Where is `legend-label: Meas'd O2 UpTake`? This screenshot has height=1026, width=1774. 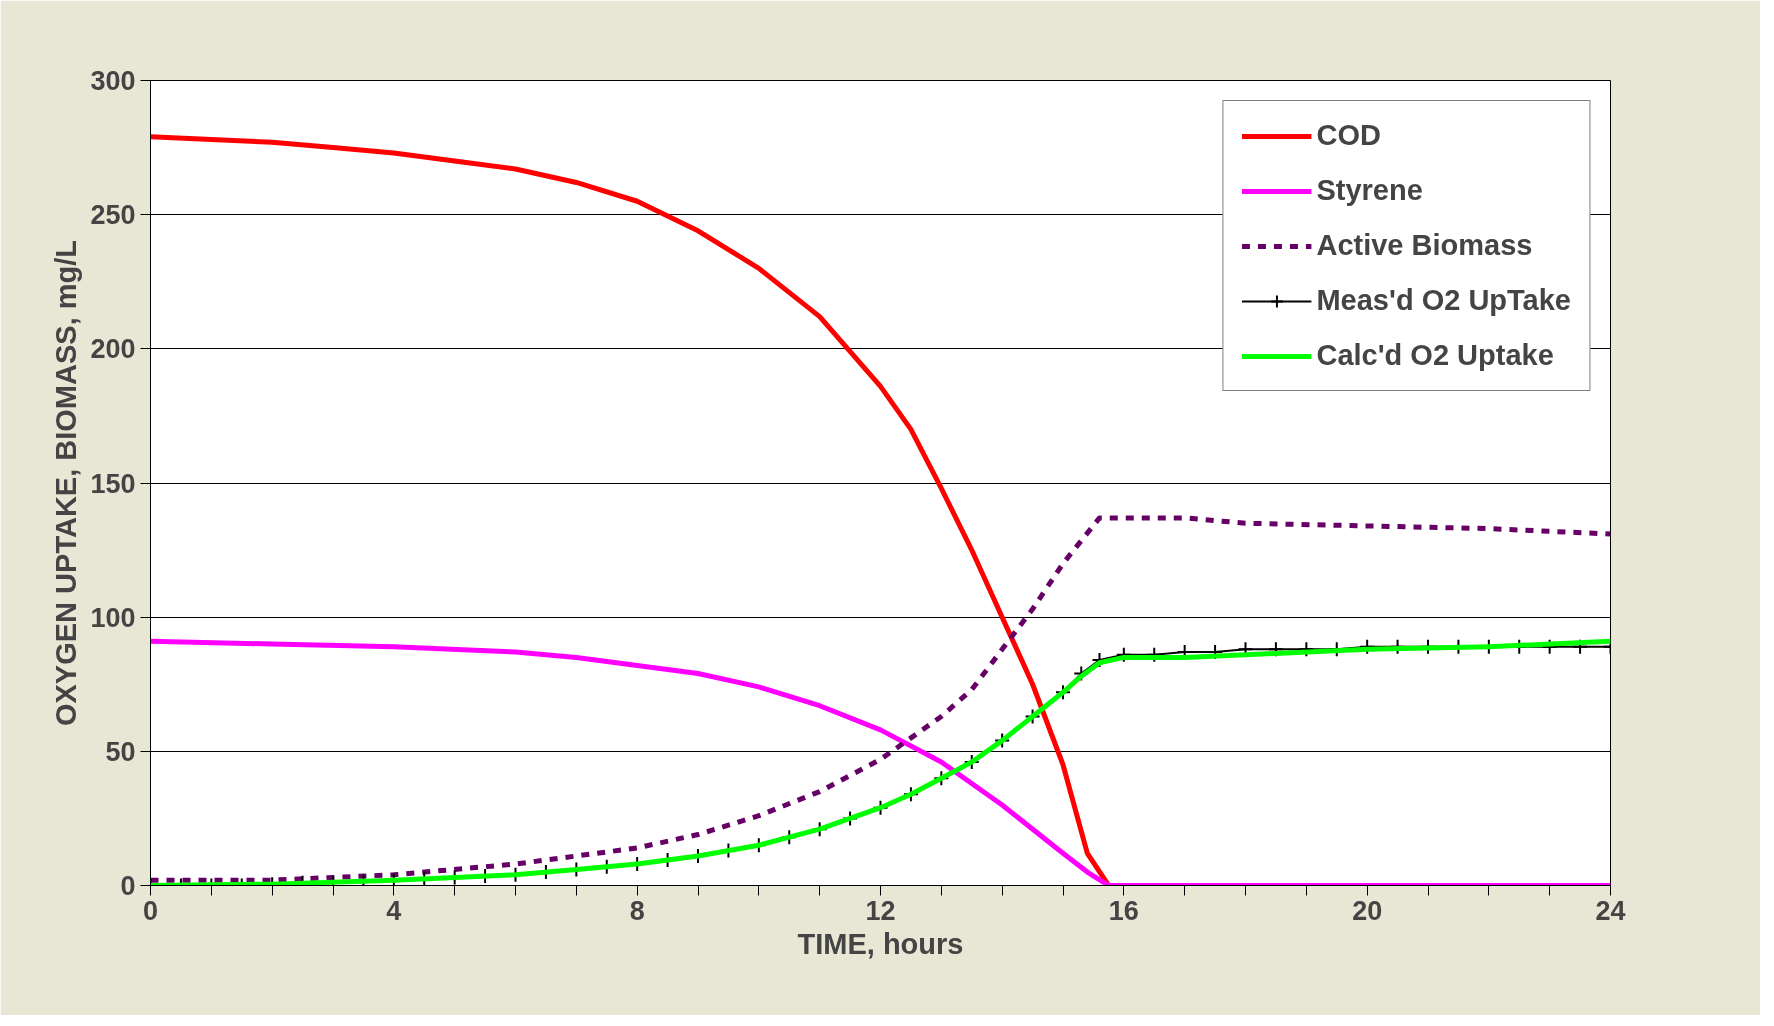 legend-label: Meas'd O2 UpTake is located at coordinates (1443, 300).